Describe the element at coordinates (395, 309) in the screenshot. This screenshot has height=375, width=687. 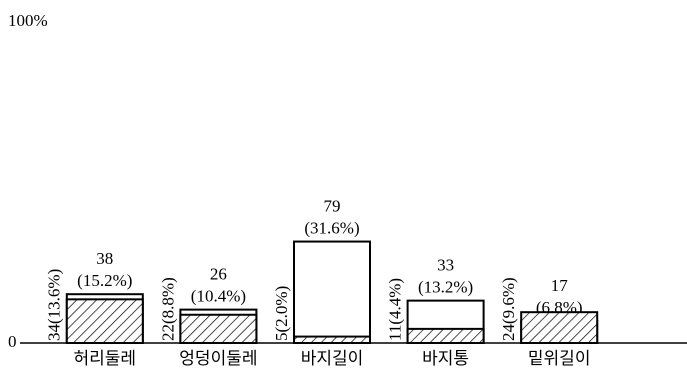
I see `value-label: 11(4.4%)` at that location.